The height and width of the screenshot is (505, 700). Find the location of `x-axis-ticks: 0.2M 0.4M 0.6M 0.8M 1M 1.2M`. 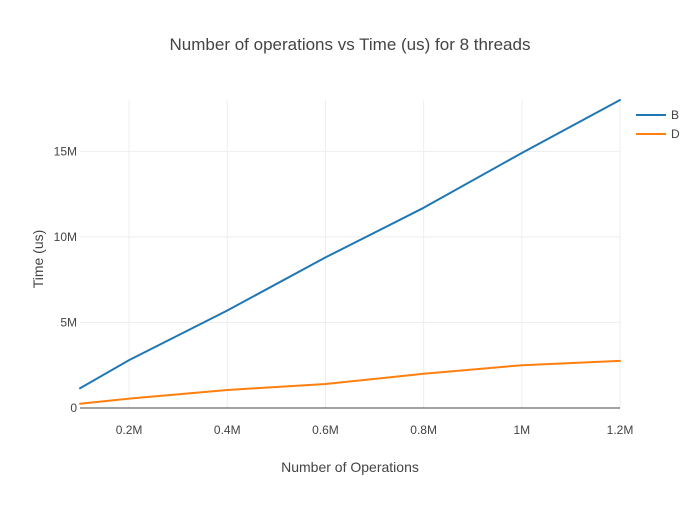

x-axis-ticks: 0.2M 0.4M 0.6M 0.8M 1M 1.2M is located at coordinates (375, 430).